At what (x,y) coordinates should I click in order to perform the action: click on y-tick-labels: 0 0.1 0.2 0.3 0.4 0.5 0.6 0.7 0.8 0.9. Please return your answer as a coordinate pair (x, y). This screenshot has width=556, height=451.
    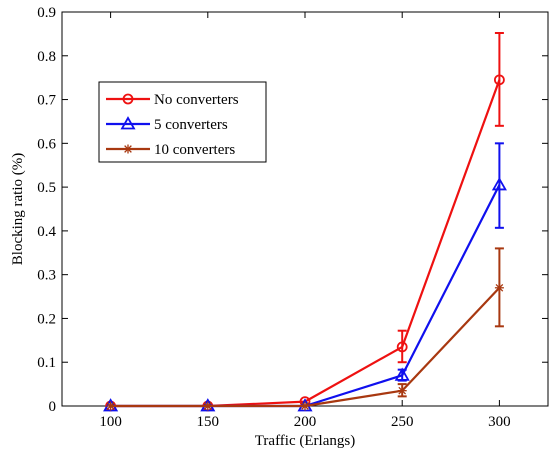
    Looking at the image, I should click on (46, 210).